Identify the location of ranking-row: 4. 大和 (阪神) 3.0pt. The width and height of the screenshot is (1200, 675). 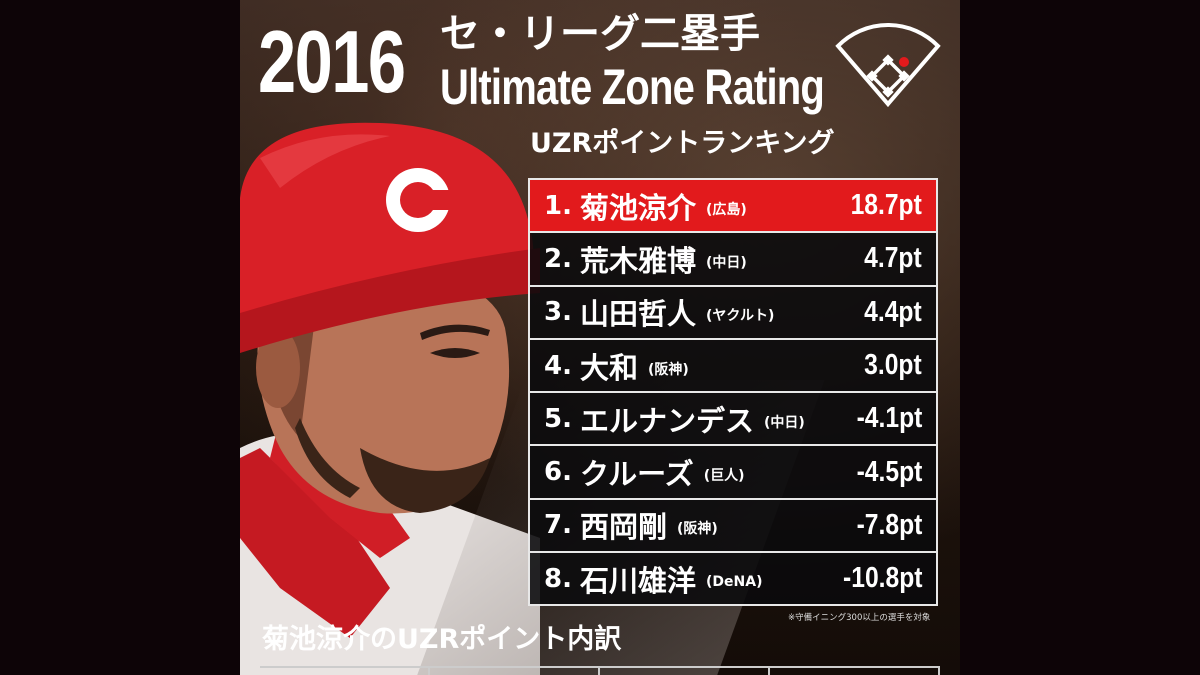
(733, 366).